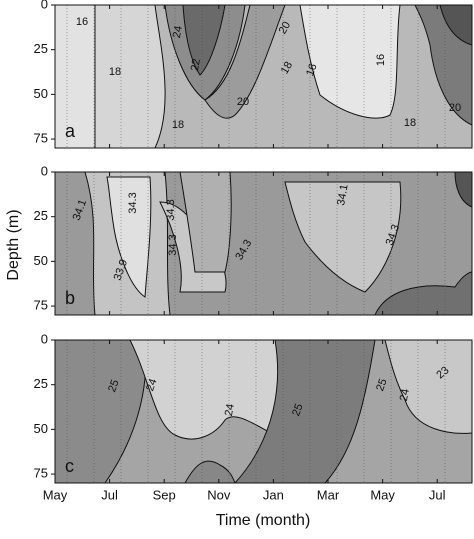 The height and width of the screenshot is (539, 474). I want to click on panel-label: b, so click(70, 298).